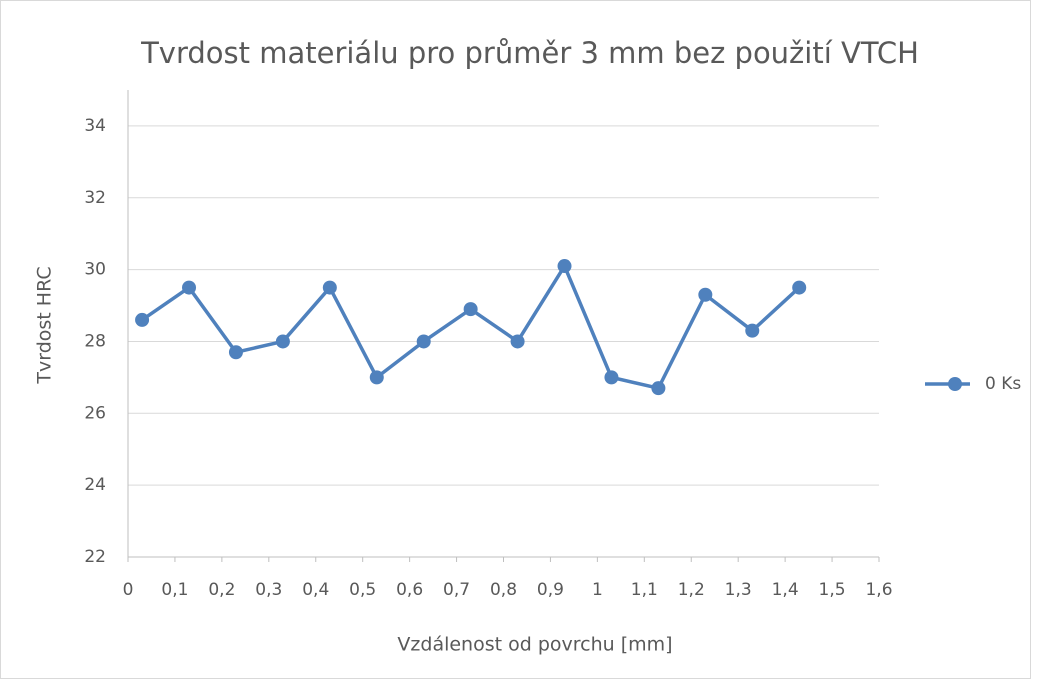  I want to click on y-tick-label: 32, so click(95, 198).